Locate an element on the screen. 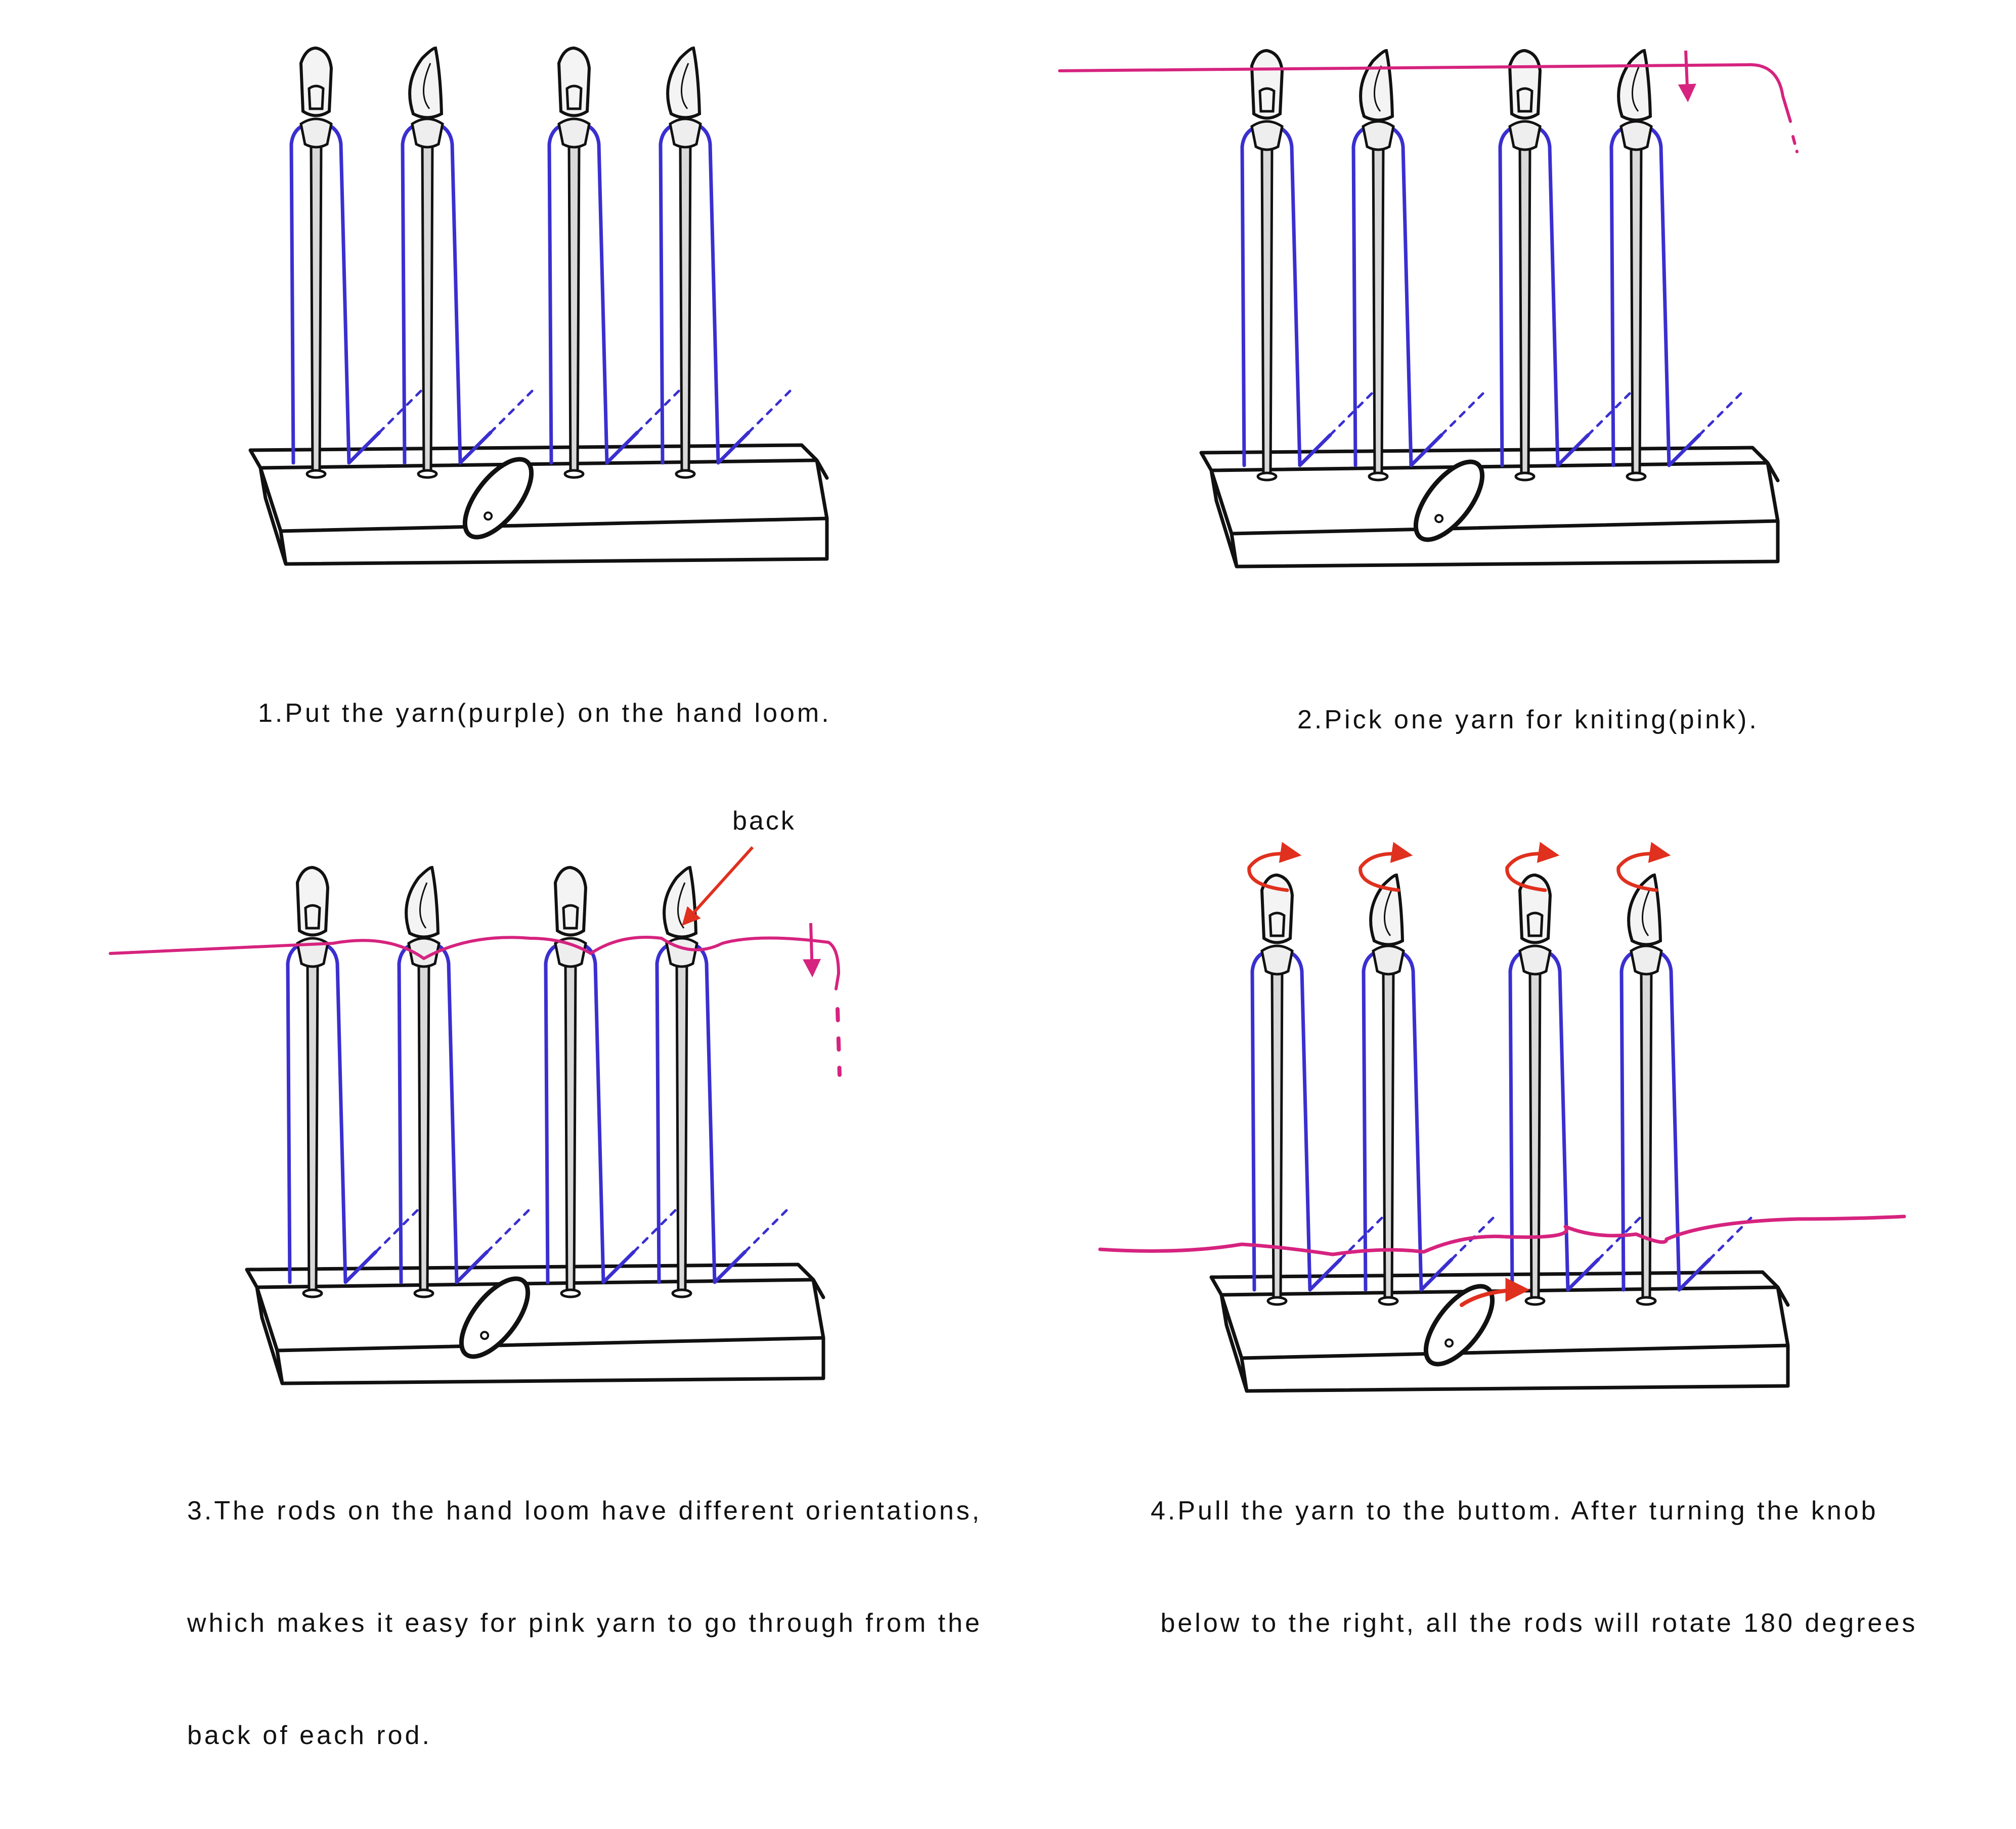 The height and width of the screenshot is (1829, 2016). back-annotation-label: back is located at coordinates (764, 821).